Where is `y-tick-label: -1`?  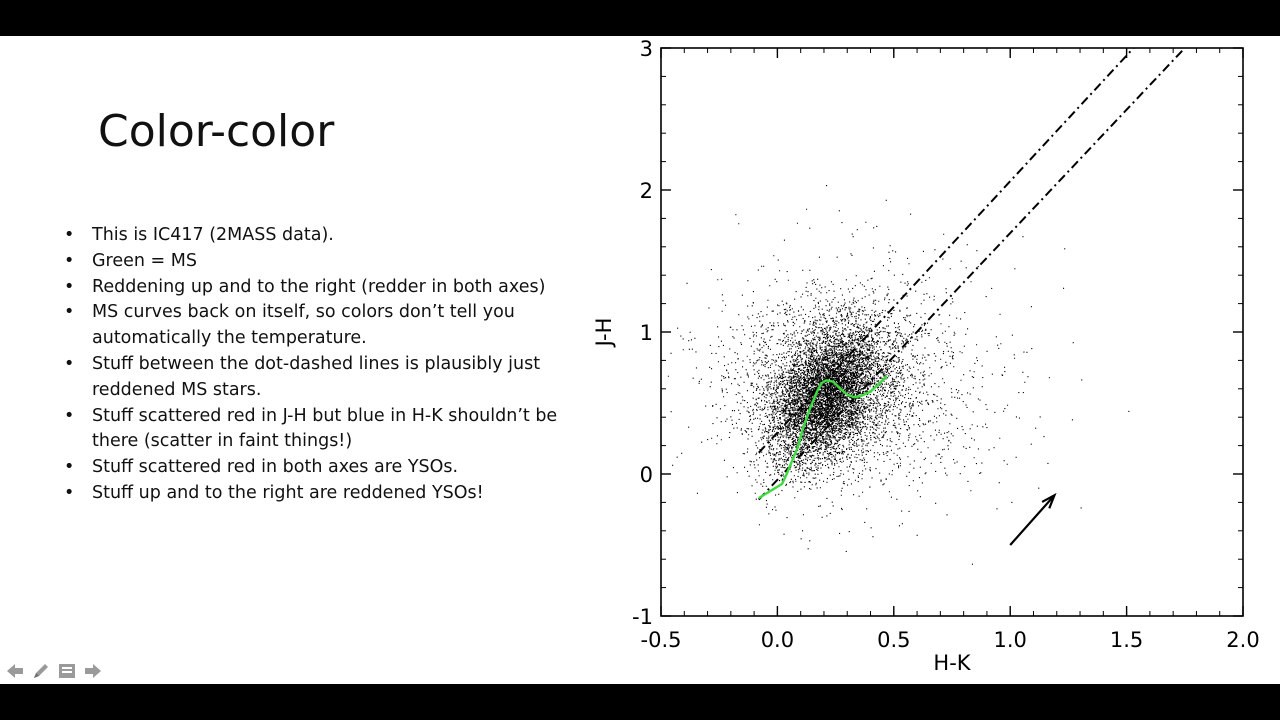
y-tick-label: -1 is located at coordinates (642, 617).